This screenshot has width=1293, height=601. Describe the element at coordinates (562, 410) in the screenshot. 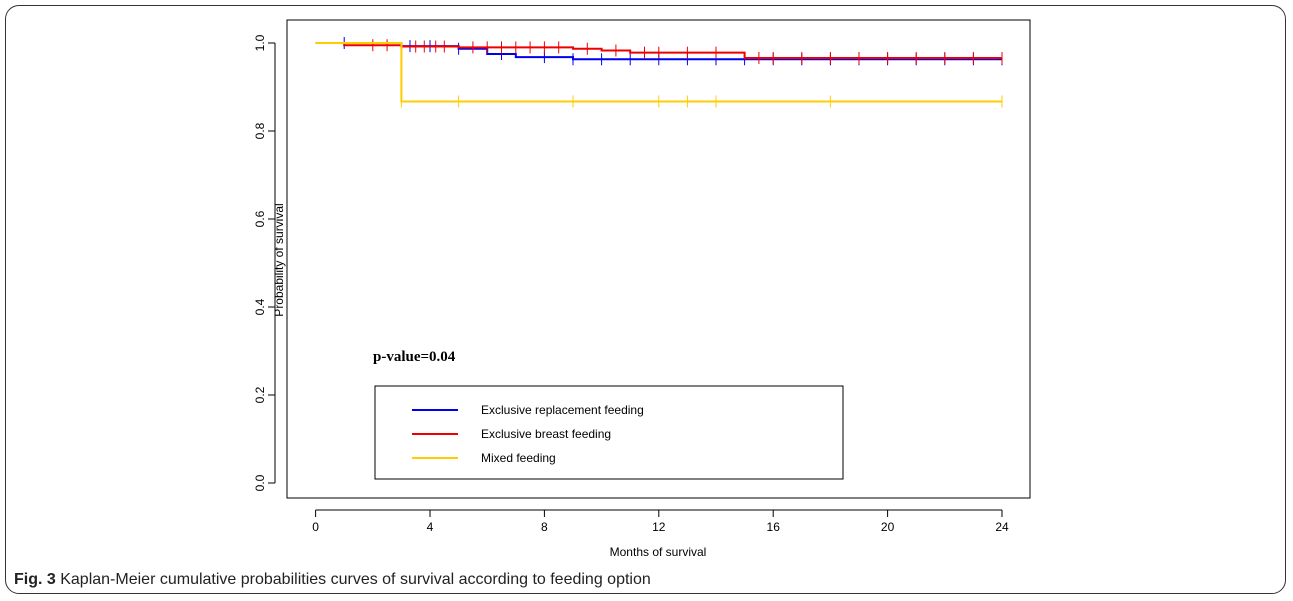

I see `legend-label-replacement: Exclusive replacement feeding` at that location.